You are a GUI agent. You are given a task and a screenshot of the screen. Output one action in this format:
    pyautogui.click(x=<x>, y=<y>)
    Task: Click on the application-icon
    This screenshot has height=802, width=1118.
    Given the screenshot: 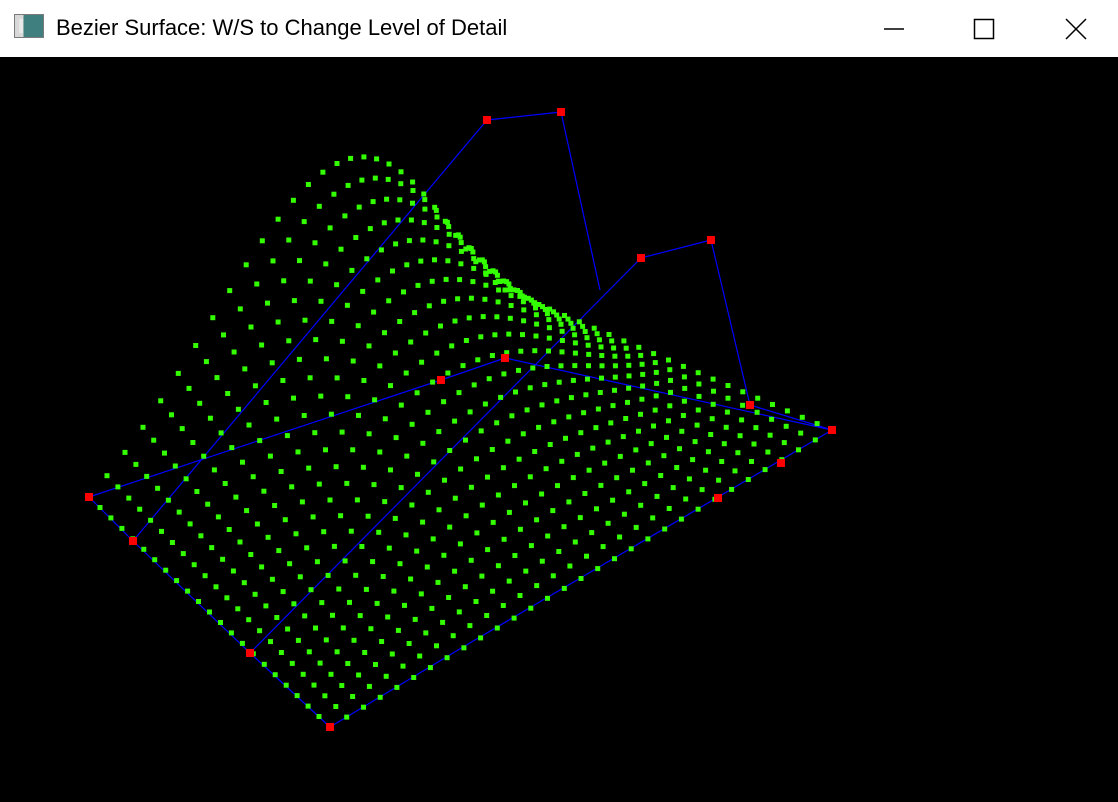 What is the action you would take?
    pyautogui.click(x=29, y=26)
    